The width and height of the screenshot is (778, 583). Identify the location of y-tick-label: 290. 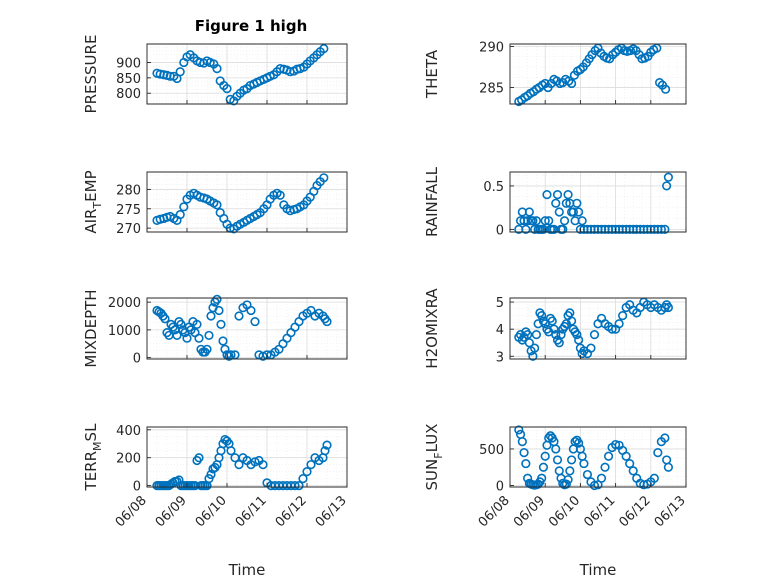
(491, 47).